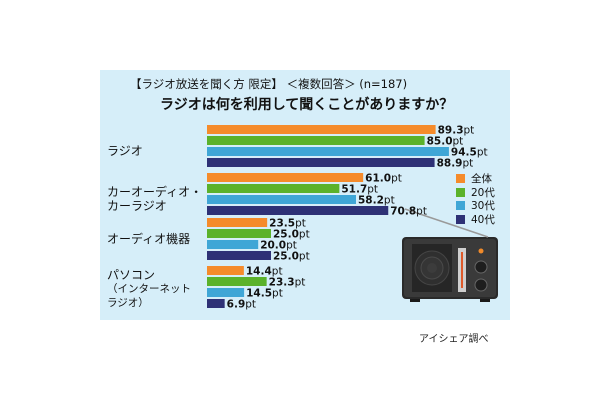 This screenshot has height=400, width=610. Describe the element at coordinates (483, 219) in the screenshot. I see `legend-label: 40代` at that location.